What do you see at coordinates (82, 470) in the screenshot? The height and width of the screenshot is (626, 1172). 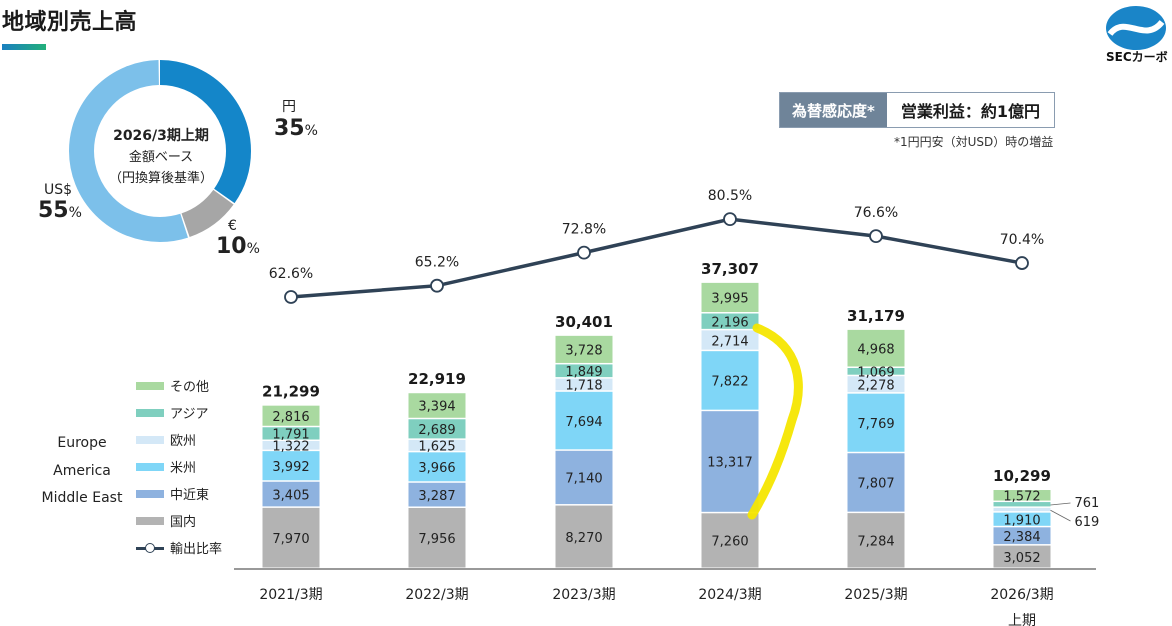 I see `region-label-america: America` at bounding box center [82, 470].